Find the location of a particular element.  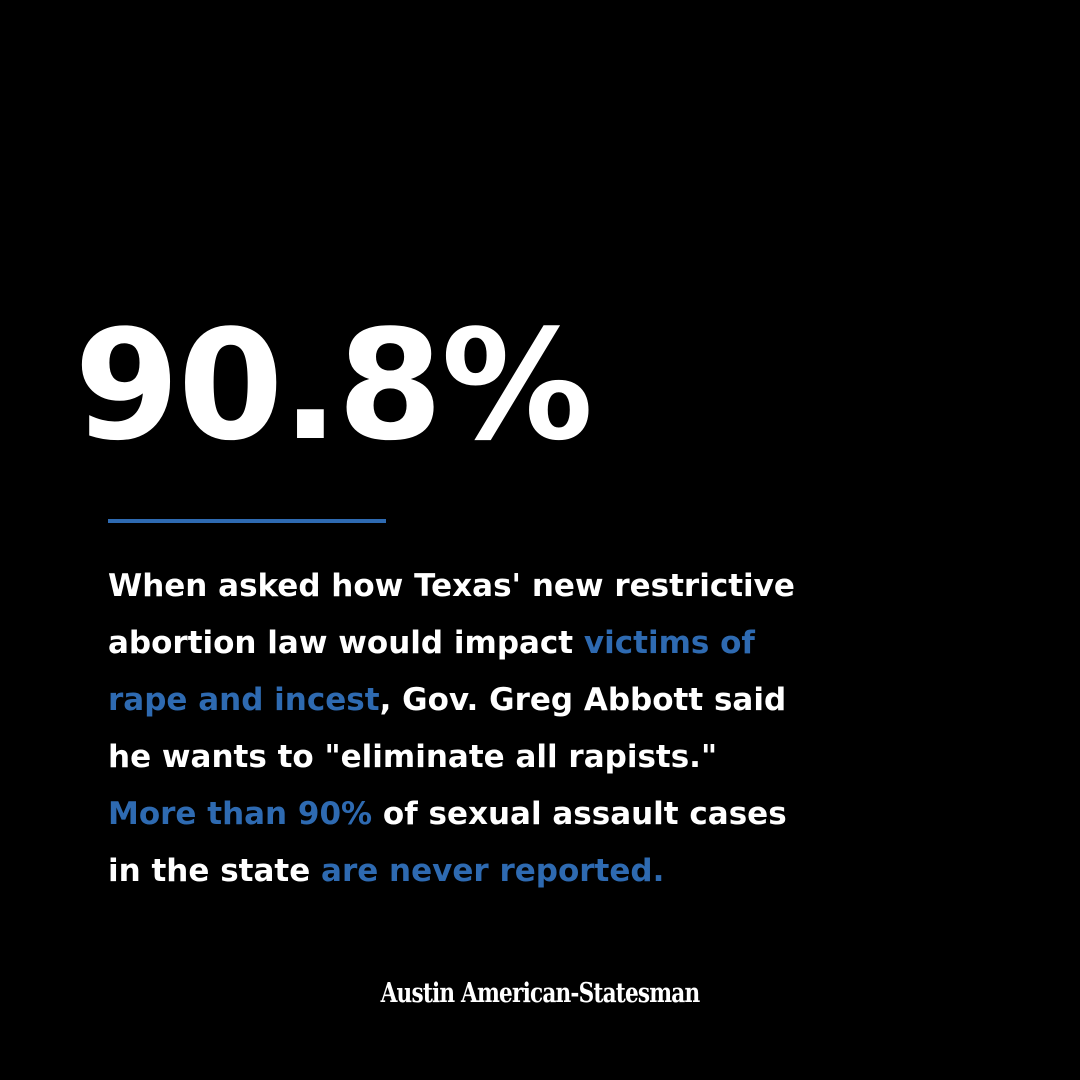

body-text-segment: abortion law would impact is located at coordinates (346, 643).